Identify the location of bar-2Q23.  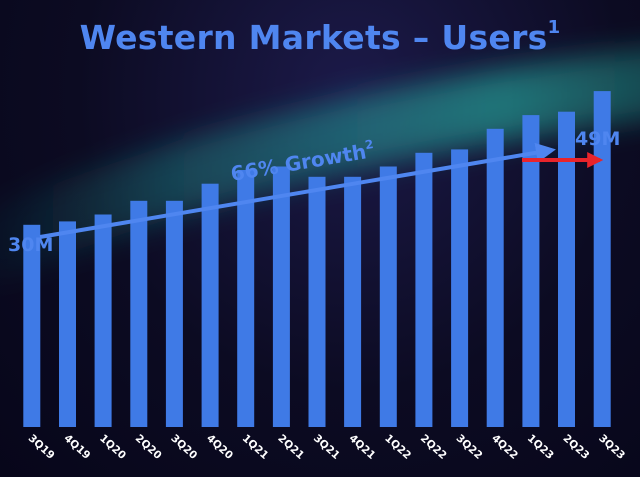
(566, 269).